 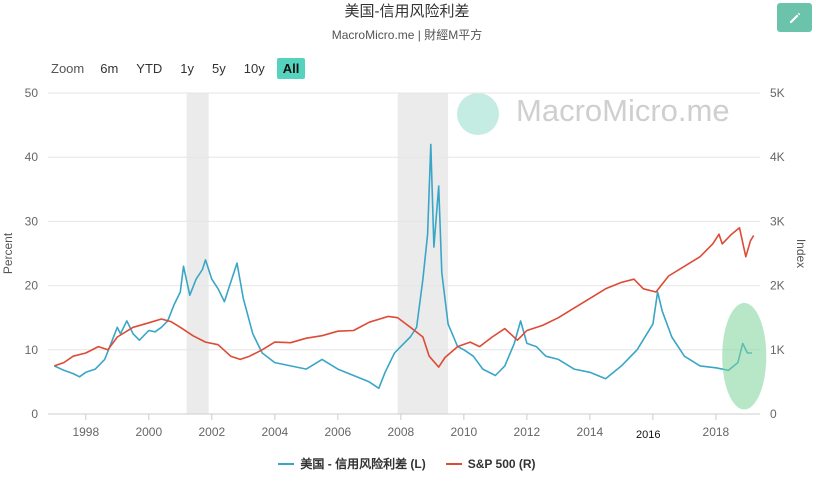 What do you see at coordinates (149, 68) in the screenshot?
I see `zoom-ytd-button: YTD` at bounding box center [149, 68].